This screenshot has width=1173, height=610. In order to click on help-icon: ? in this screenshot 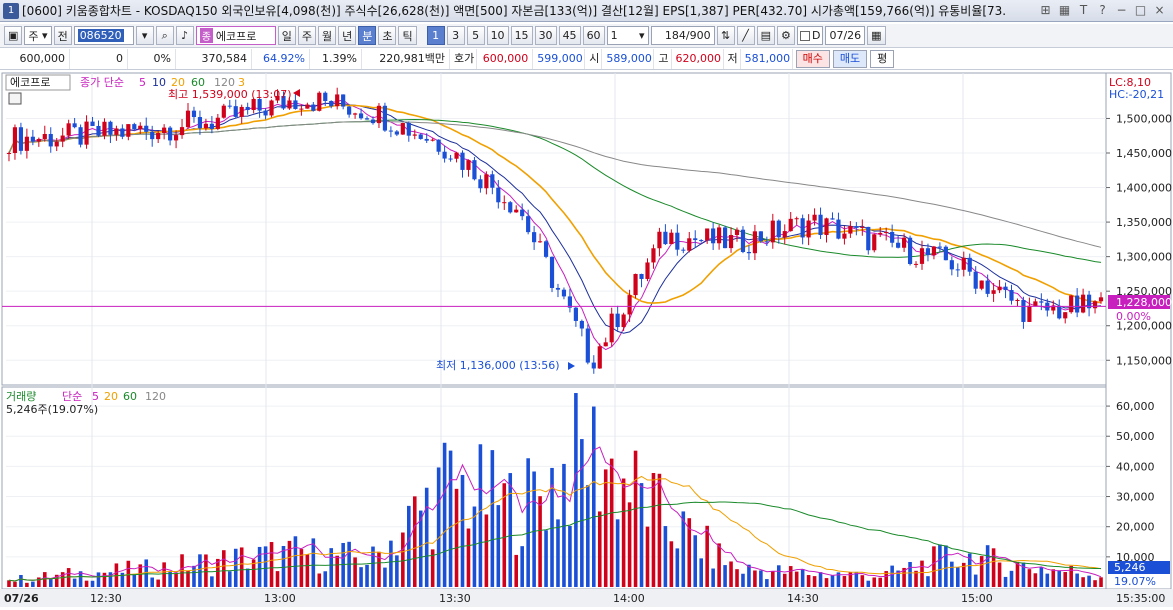, I will do `click(1102, 10)`.